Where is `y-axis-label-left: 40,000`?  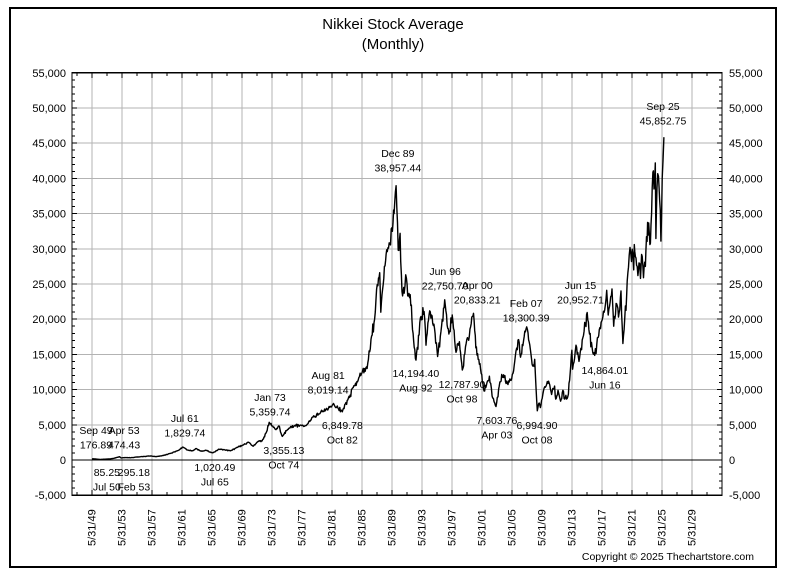 y-axis-label-left: 40,000 is located at coordinates (49, 179).